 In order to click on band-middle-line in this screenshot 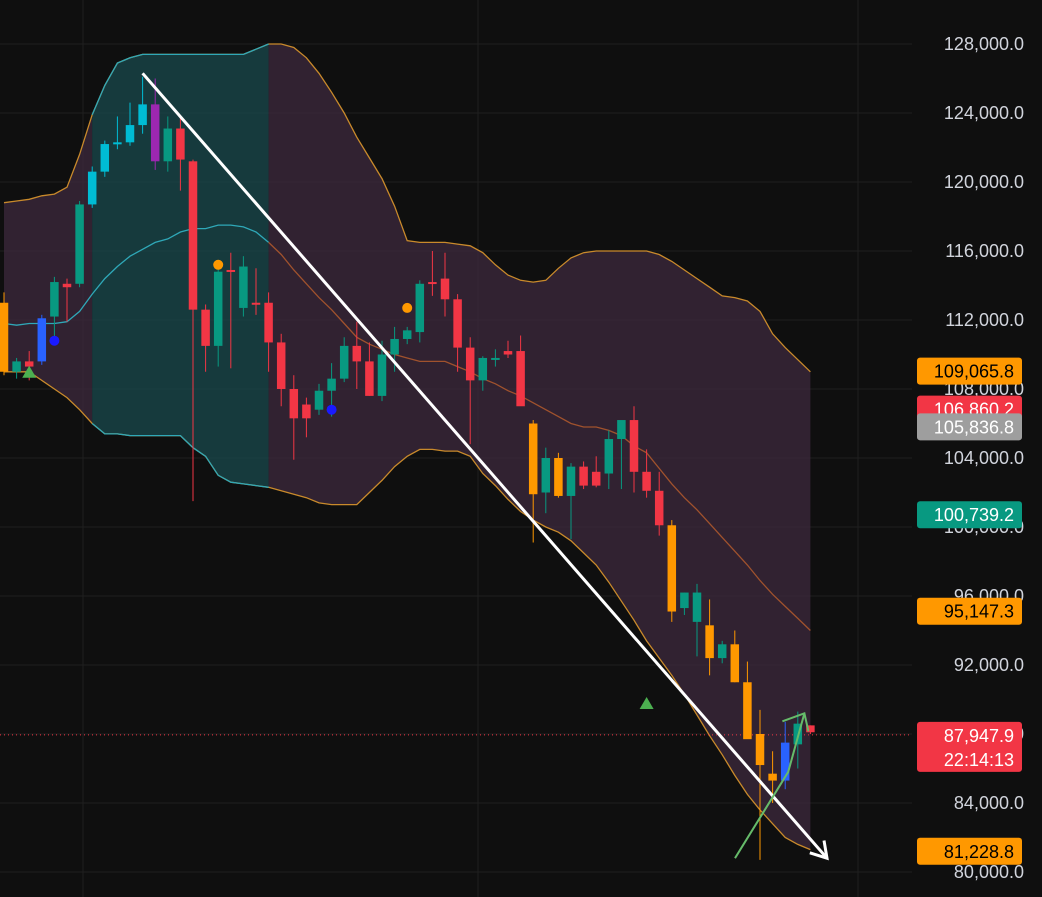, I will do `click(136, 275)`.